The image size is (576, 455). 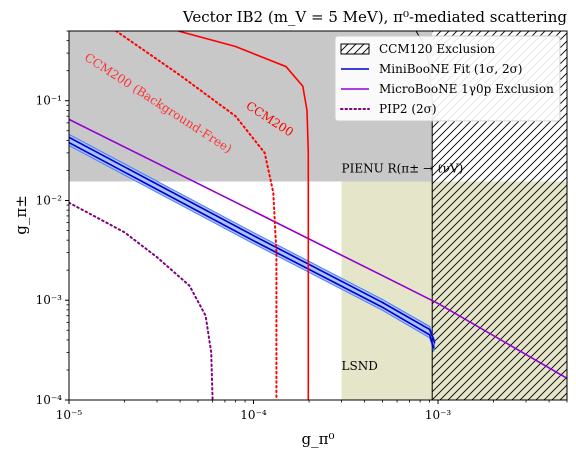 I want to click on legend-label: MiniBooNE Fit (1σ, 2σ), so click(x=450, y=69).